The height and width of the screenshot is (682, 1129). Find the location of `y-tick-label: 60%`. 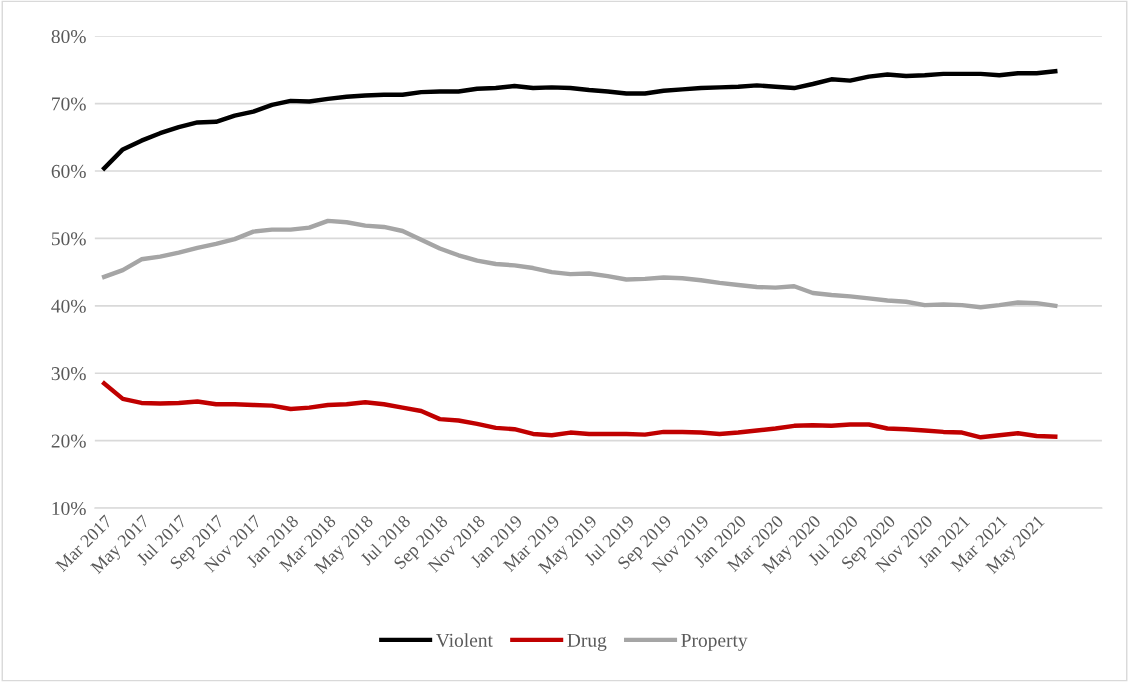

y-tick-label: 60% is located at coordinates (68, 171).